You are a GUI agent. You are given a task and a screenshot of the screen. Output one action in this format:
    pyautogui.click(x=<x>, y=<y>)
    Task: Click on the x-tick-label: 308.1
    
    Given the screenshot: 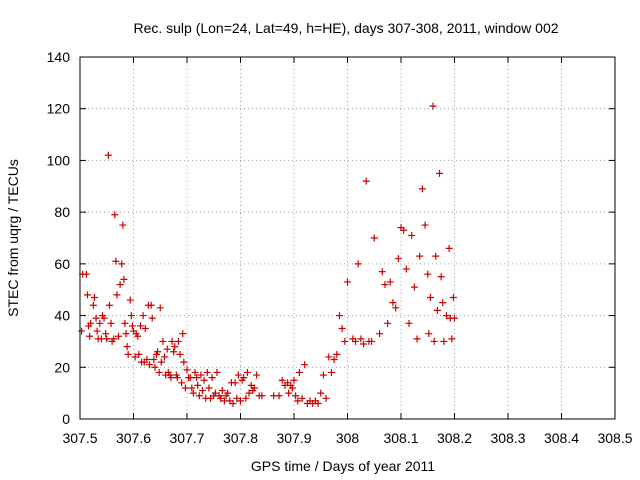 What is the action you would take?
    pyautogui.click(x=400, y=438)
    